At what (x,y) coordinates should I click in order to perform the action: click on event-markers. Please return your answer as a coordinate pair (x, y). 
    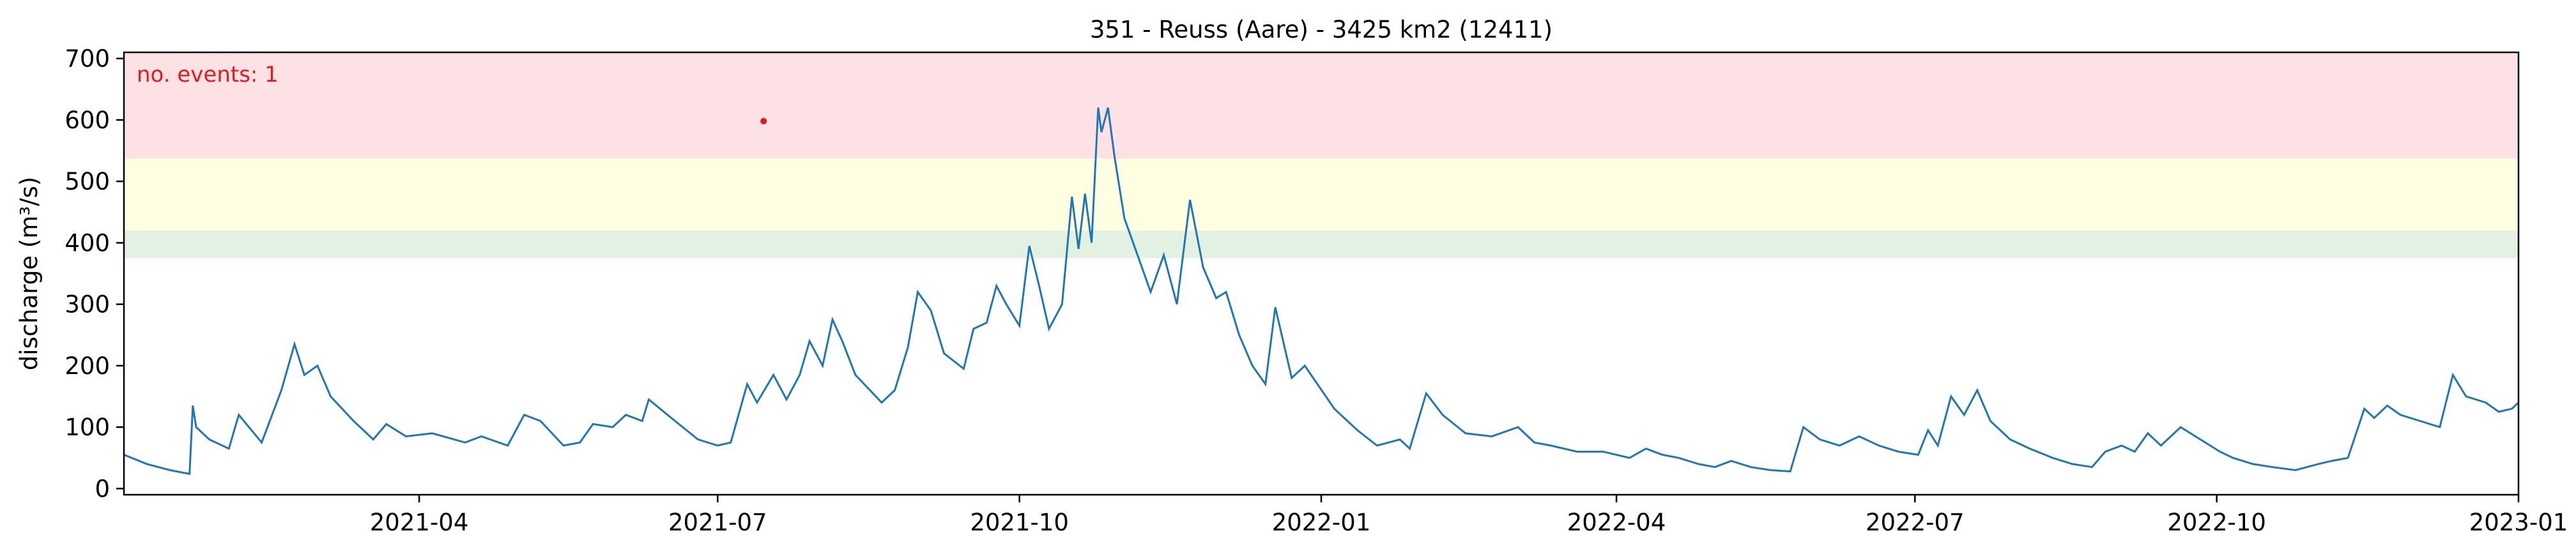
    Looking at the image, I should click on (763, 121).